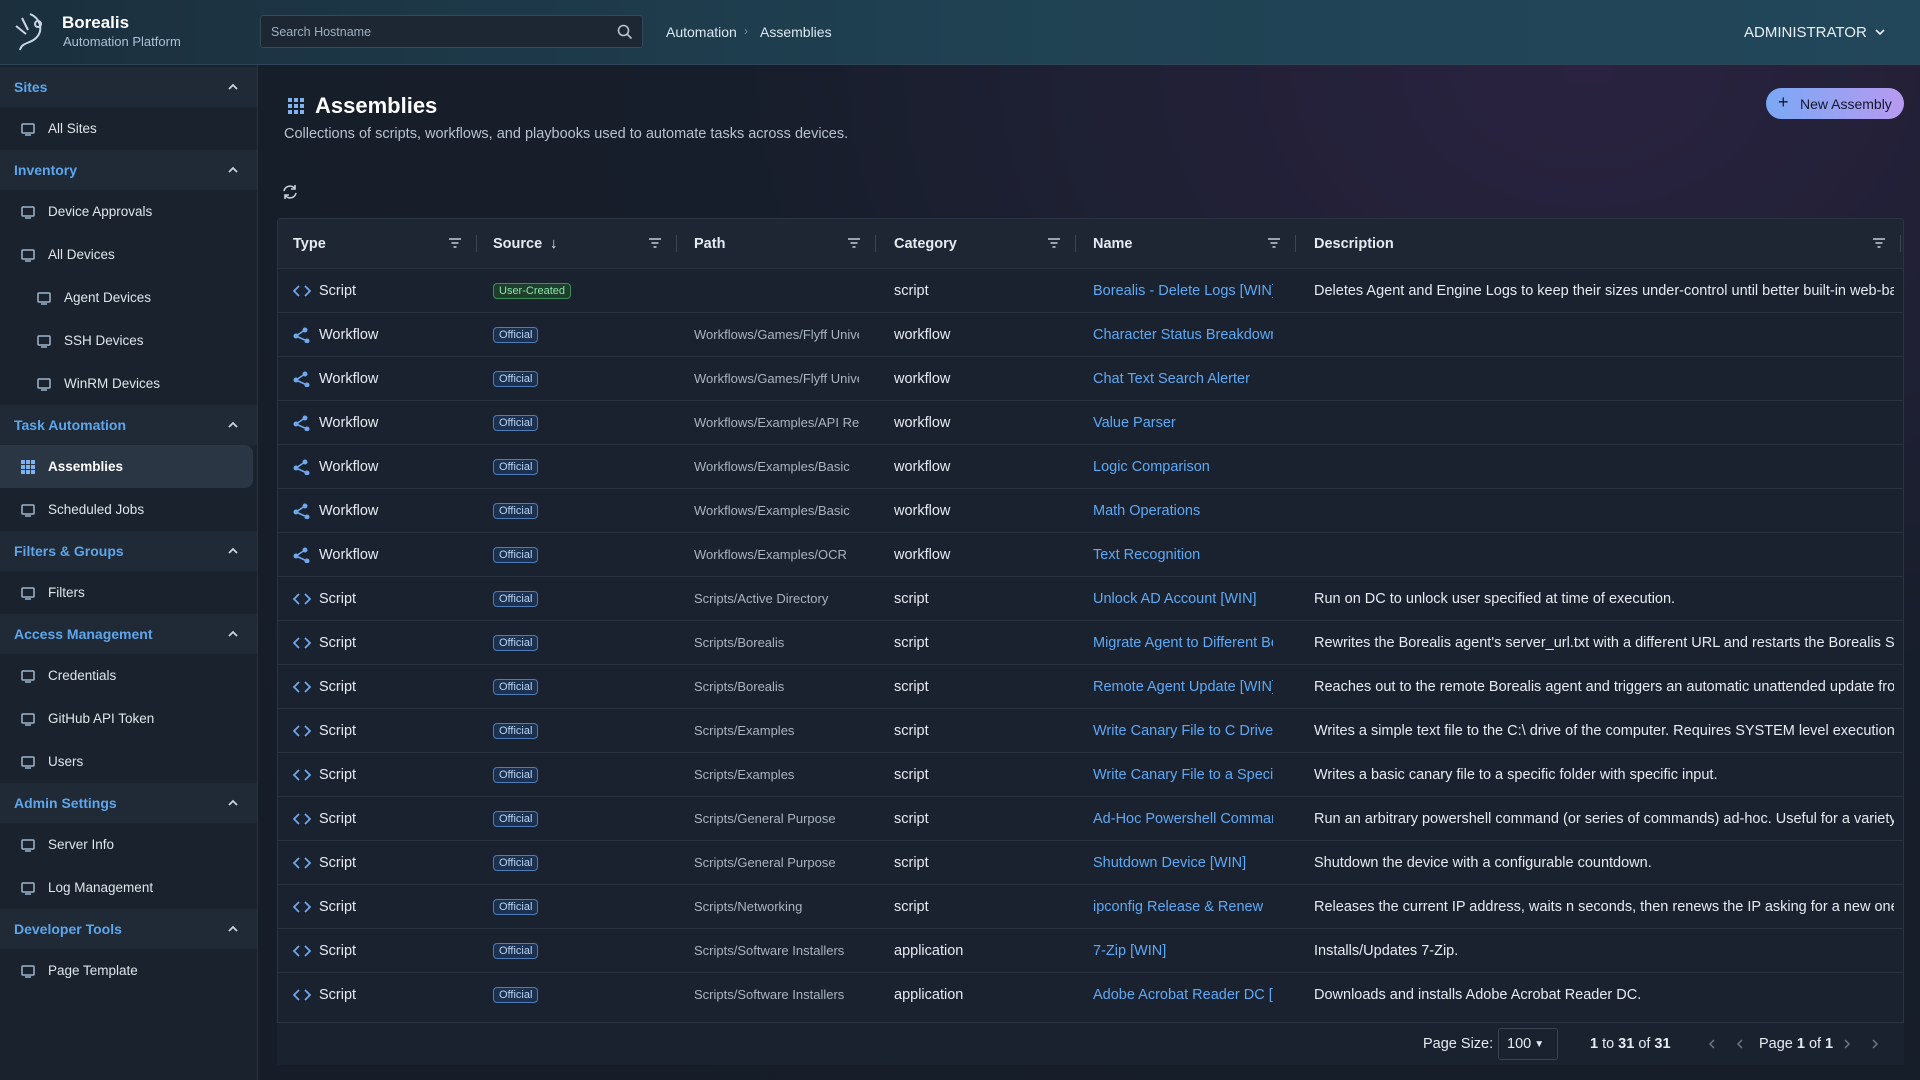 The image size is (1920, 1080). I want to click on assembly-link: 7-Zip [WIN], so click(1130, 950).